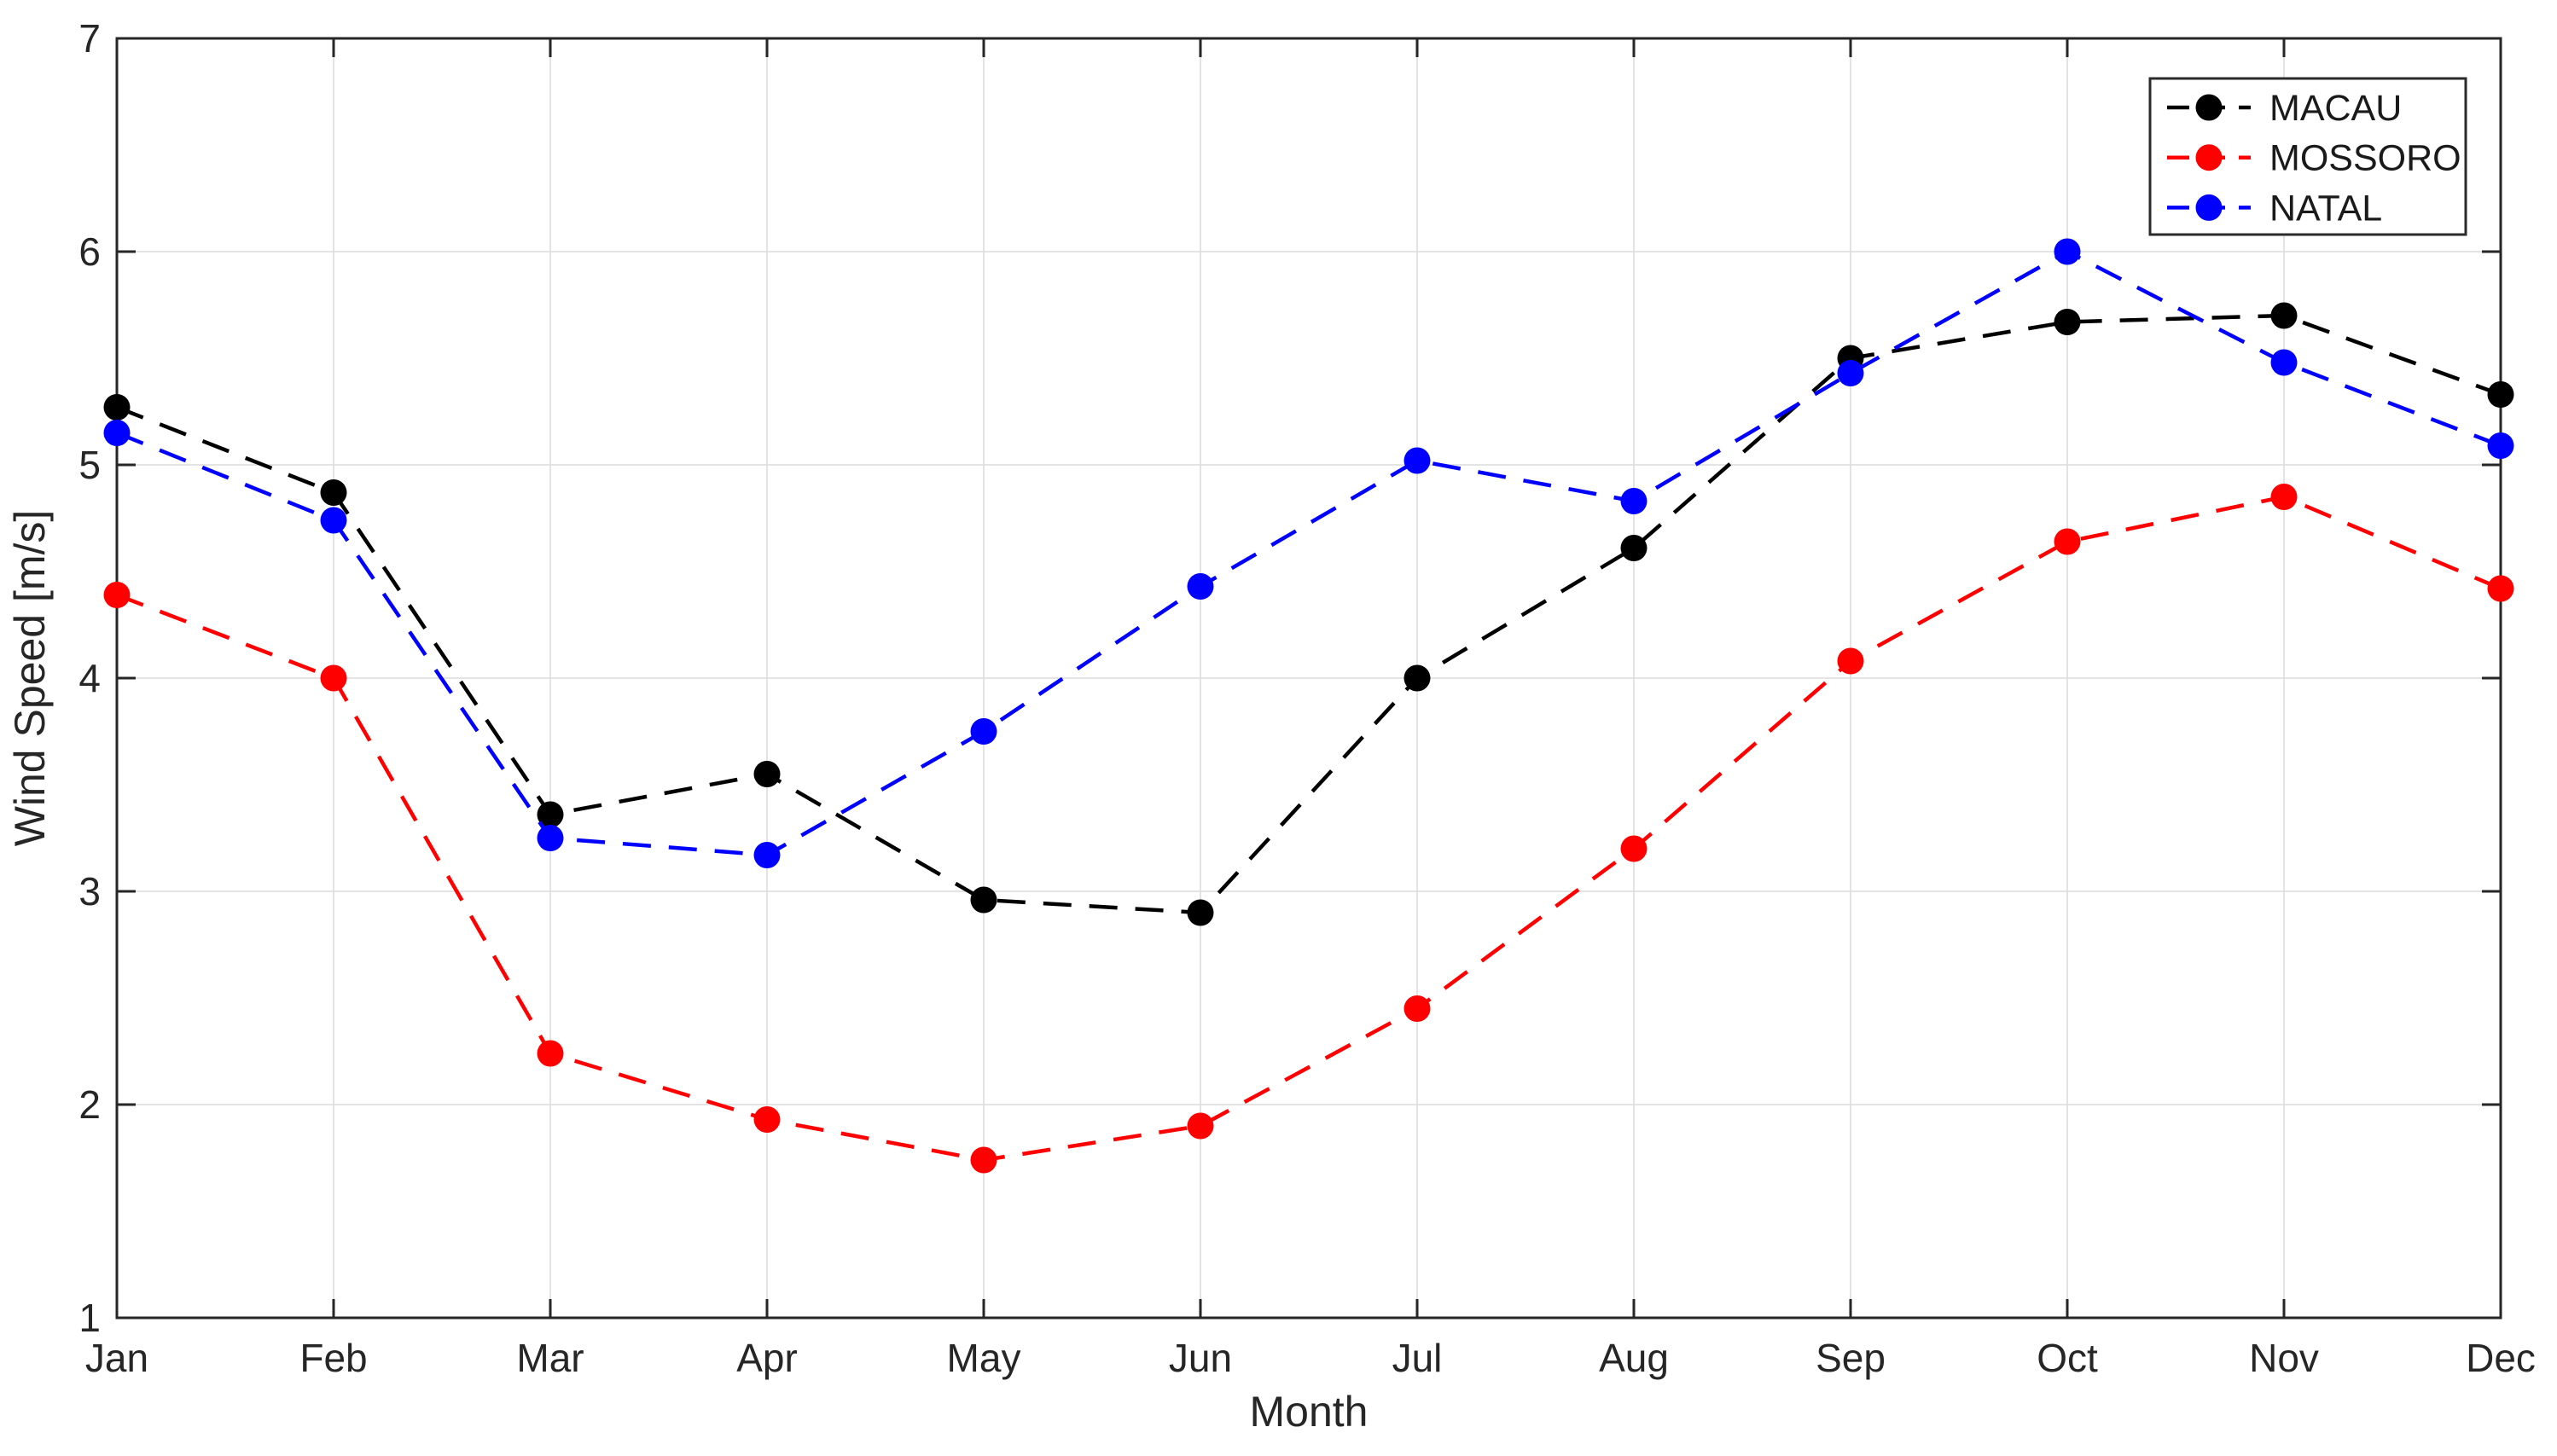  I want to click on x-tick-labels: Jan Feb Mar Apr May Jun Jul Aug Sep Oct Nov Dec, so click(1310, 1358).